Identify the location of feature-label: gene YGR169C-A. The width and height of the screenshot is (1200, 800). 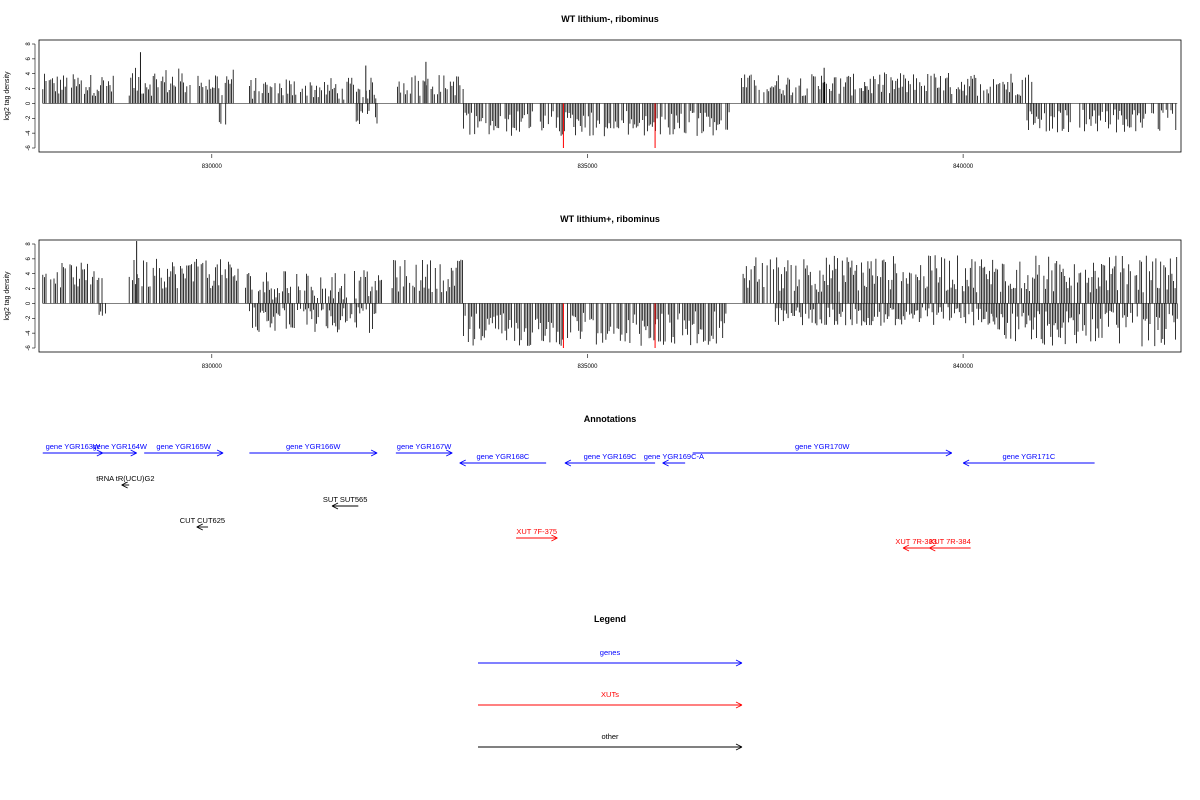
(674, 456).